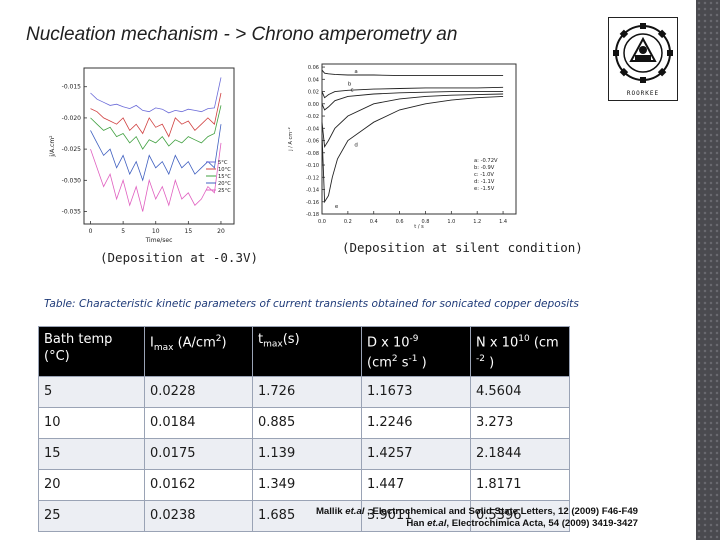 This screenshot has height=540, width=720. What do you see at coordinates (198, 351) in the screenshot?
I see `header-imax: Imax (A/cm2)` at bounding box center [198, 351].